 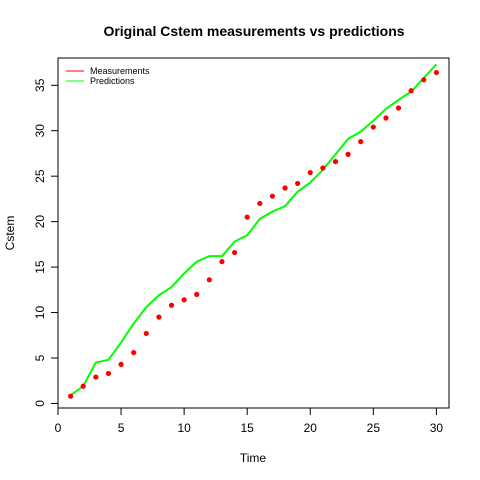 What do you see at coordinates (374, 428) in the screenshot?
I see `x-tick-label: 25` at bounding box center [374, 428].